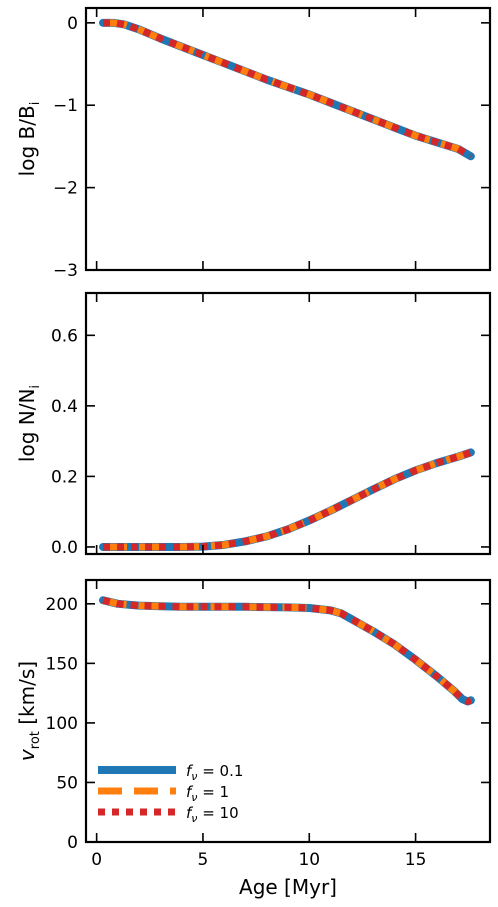  I want to click on x-tick-label: 15, so click(416, 860).